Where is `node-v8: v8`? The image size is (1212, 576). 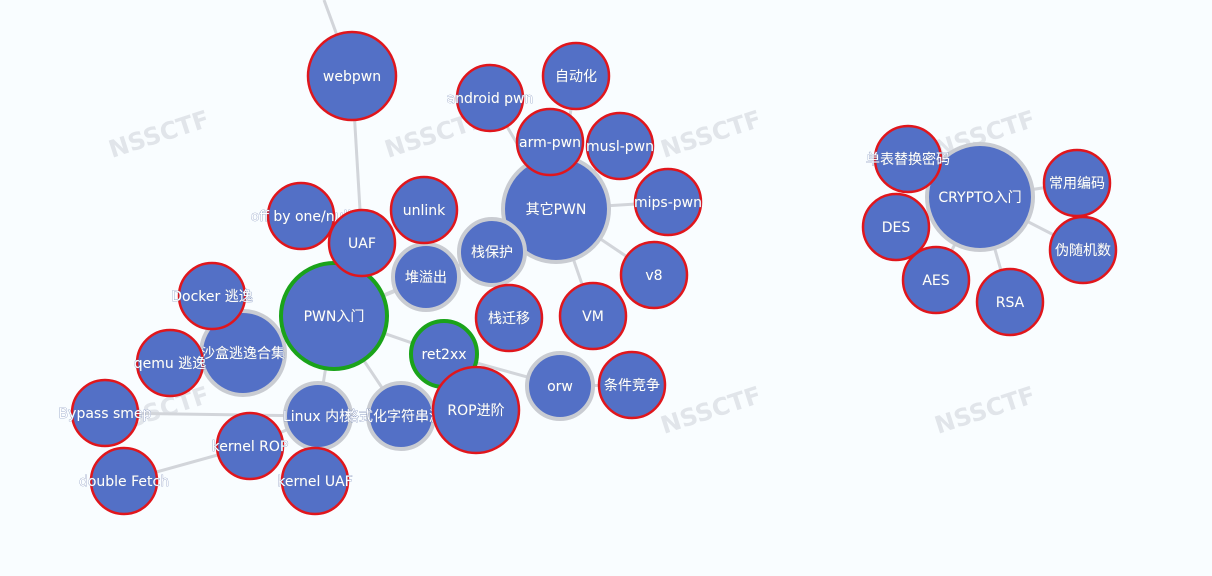
node-v8: v8 is located at coordinates (654, 275).